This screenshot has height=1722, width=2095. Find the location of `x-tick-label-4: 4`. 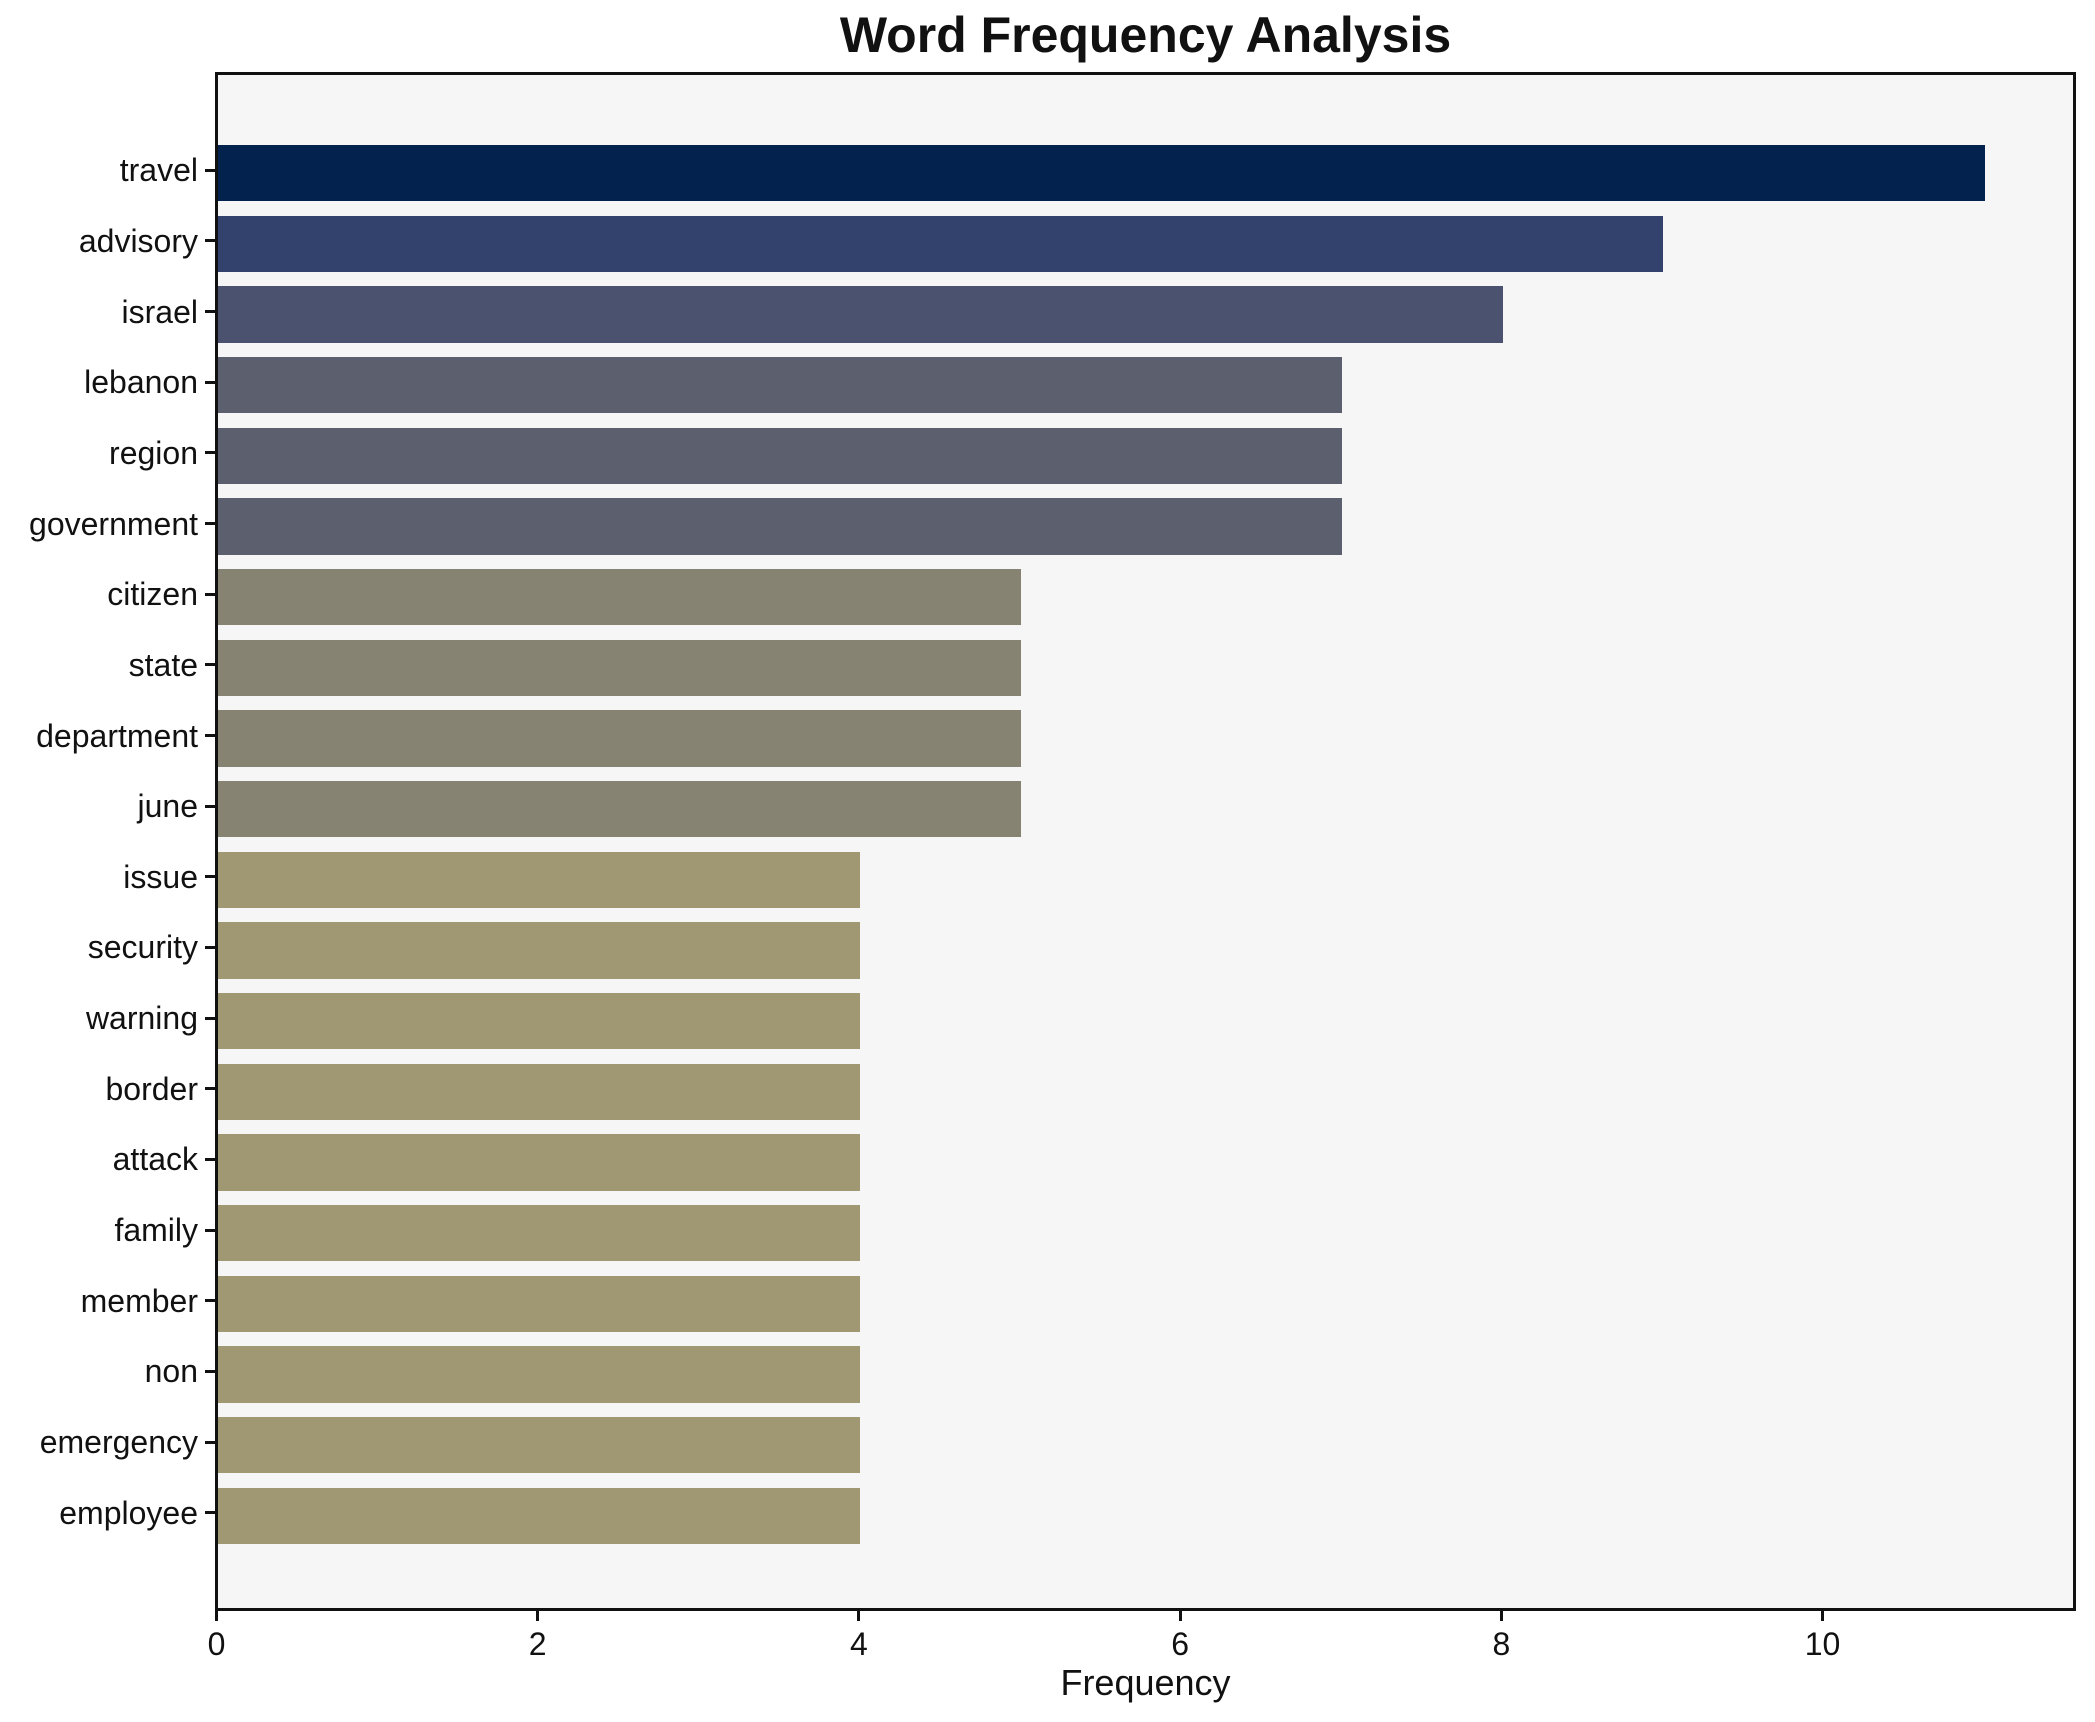

x-tick-label-4: 4 is located at coordinates (859, 1644).